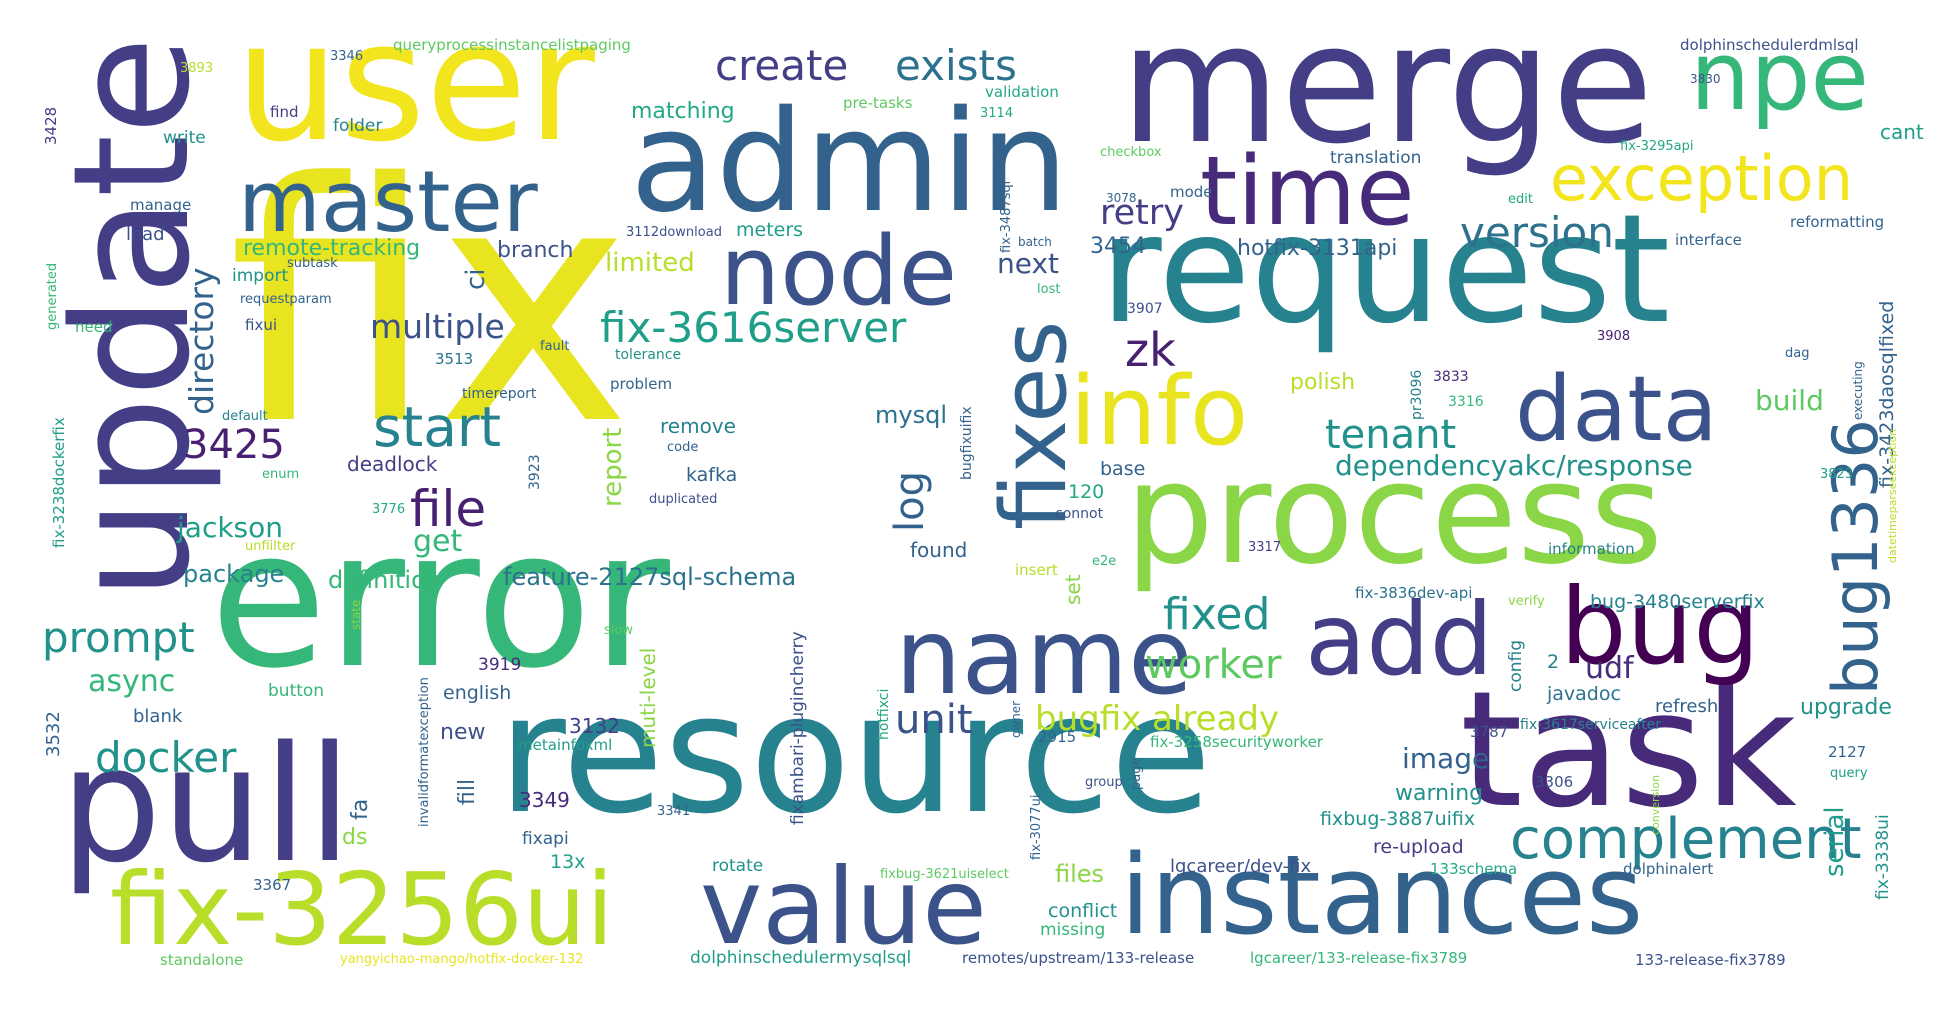 Image resolution: width=1939 pixels, height=1010 pixels. I want to click on word-3787: 3787, so click(1489, 732).